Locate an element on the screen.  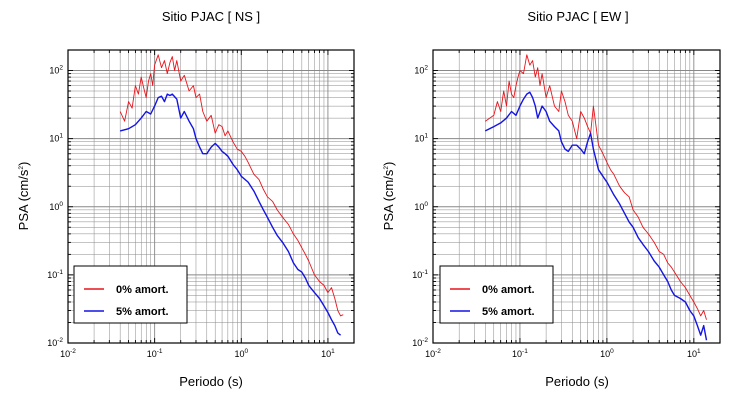
y-axis-label-main-ew: PSA (cm/s is located at coordinates (388, 199).